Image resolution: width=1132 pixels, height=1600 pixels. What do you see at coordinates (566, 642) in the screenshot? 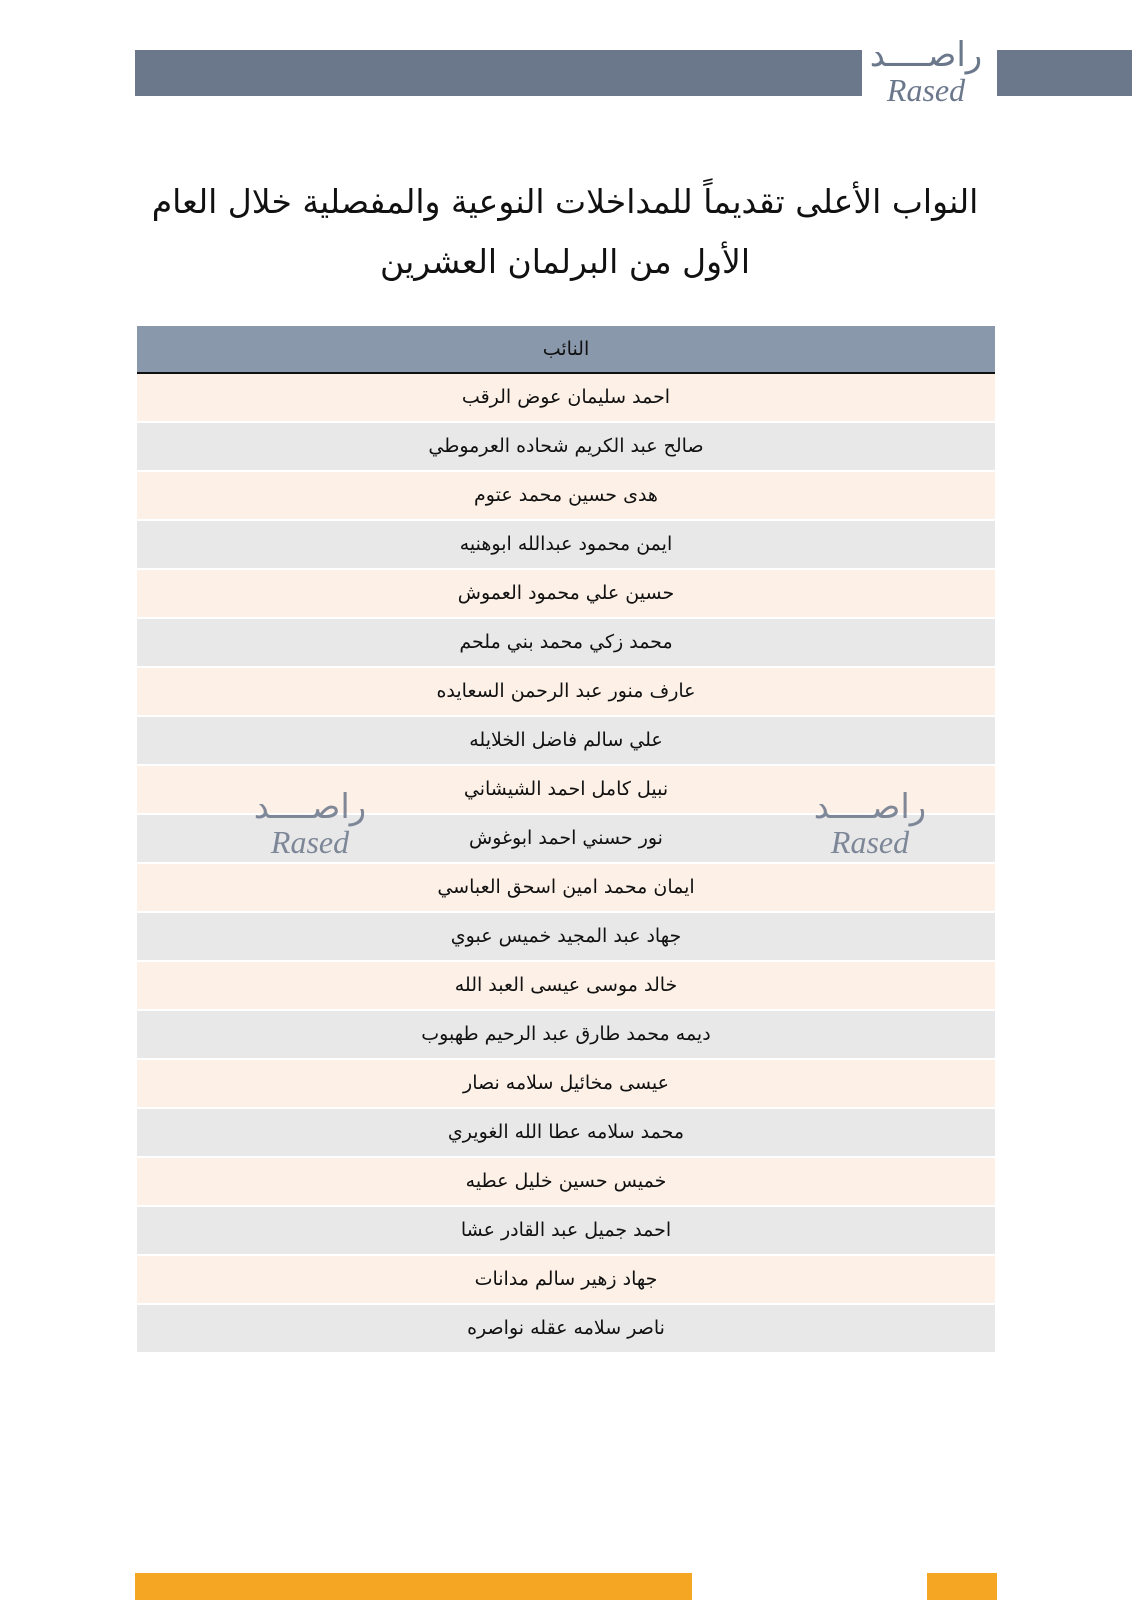
I see `table-row: محمد زكي محمد بني ملحم` at bounding box center [566, 642].